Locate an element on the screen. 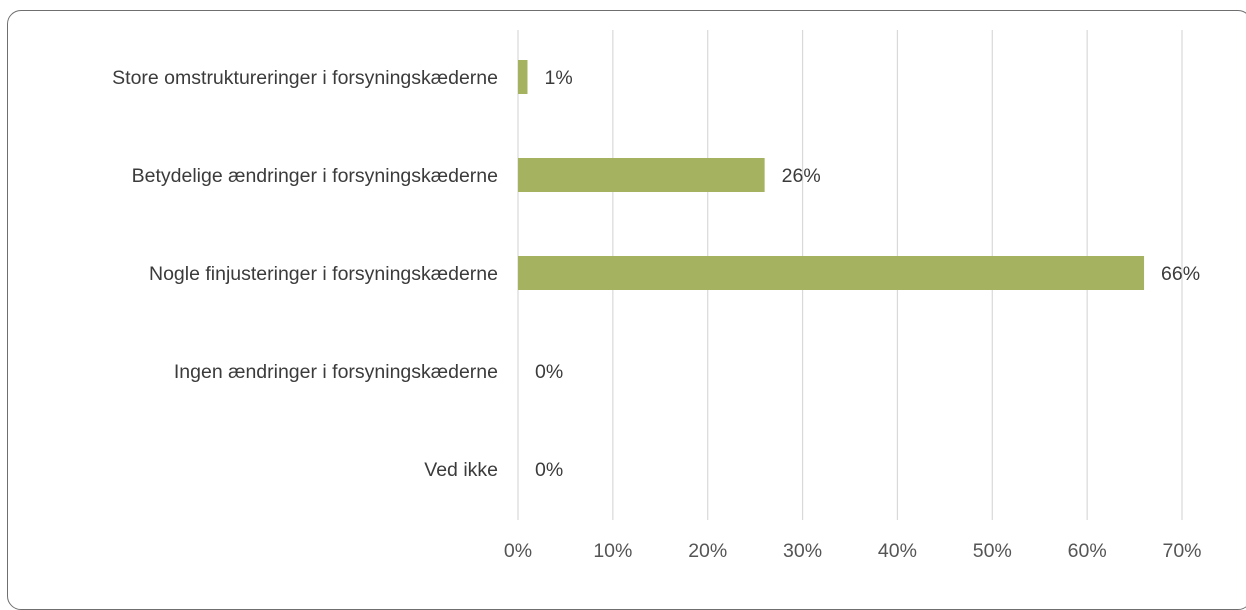  category-label: Nogle finjusteringer i forsyningskæderne is located at coordinates (323, 274).